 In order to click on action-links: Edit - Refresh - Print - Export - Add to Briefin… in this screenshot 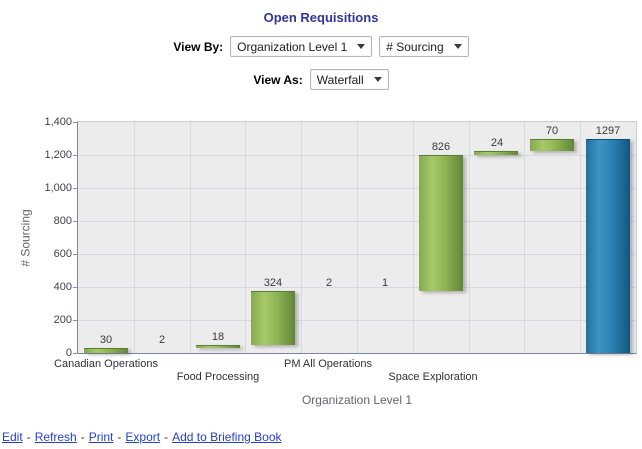, I will do `click(142, 437)`.